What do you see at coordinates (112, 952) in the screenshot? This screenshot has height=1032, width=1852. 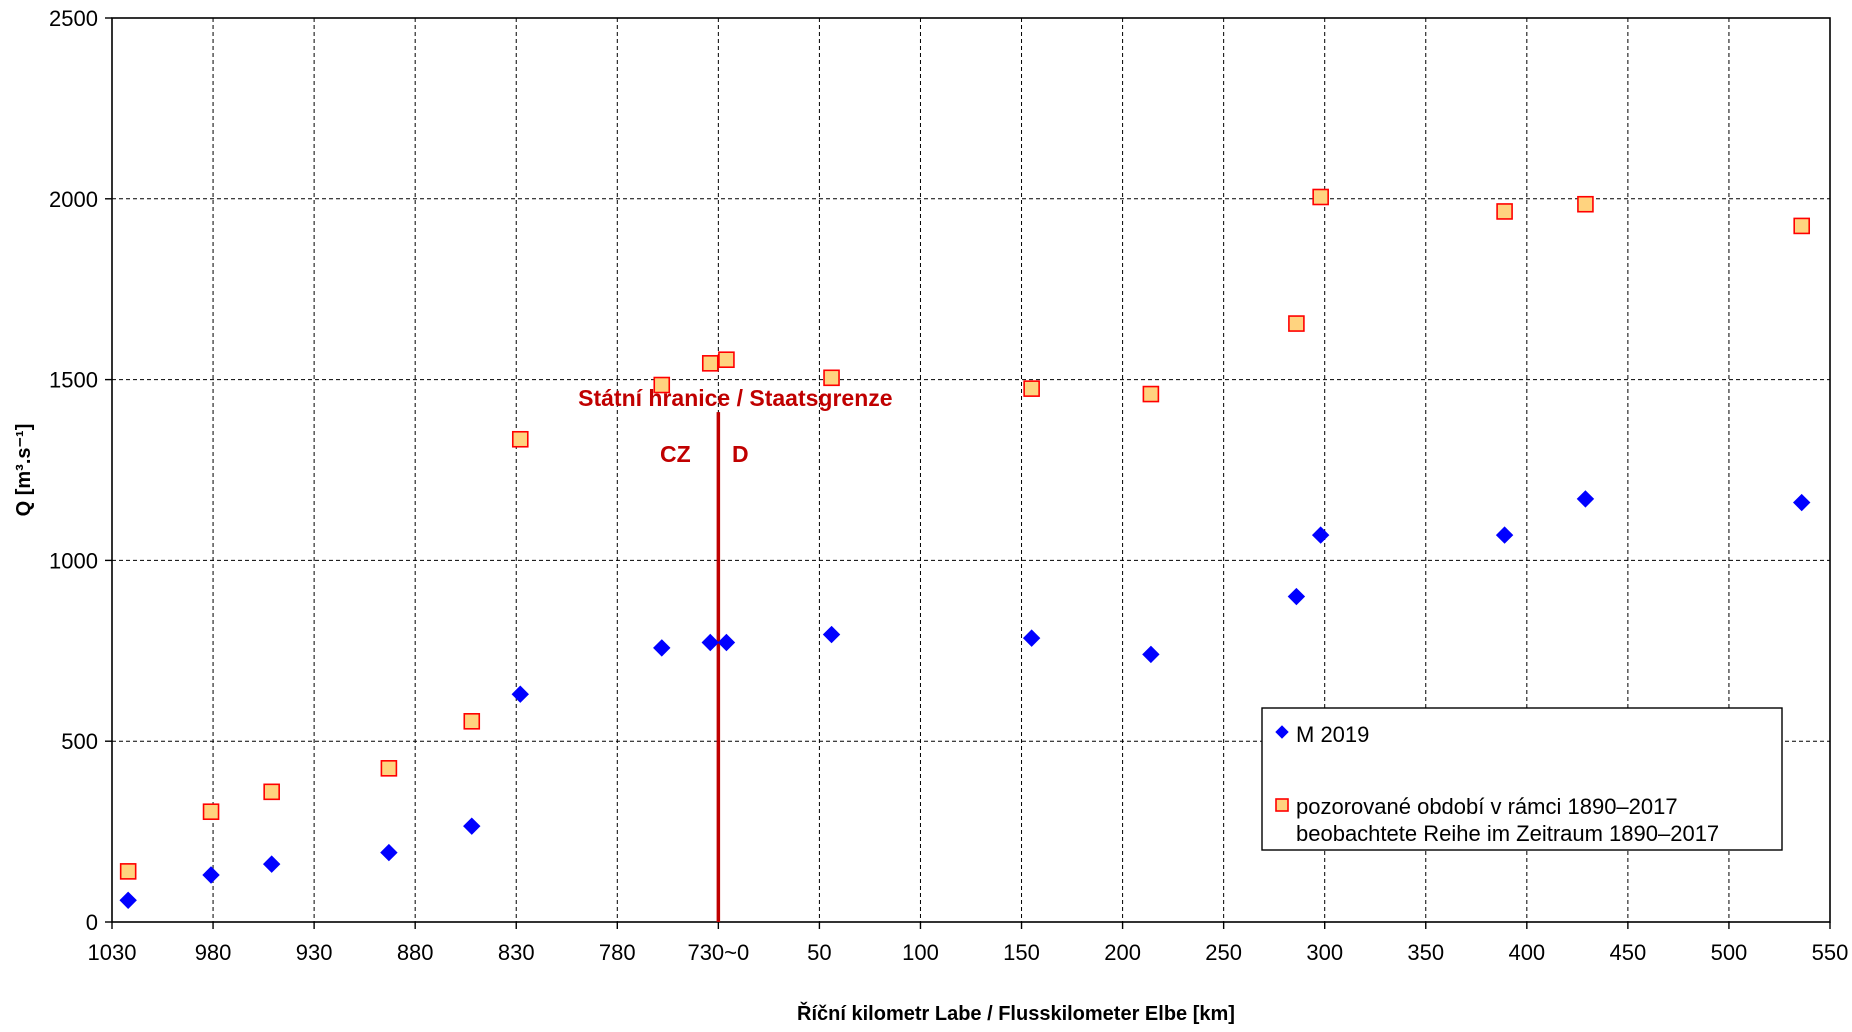 I see `x-tick-label: 1030` at bounding box center [112, 952].